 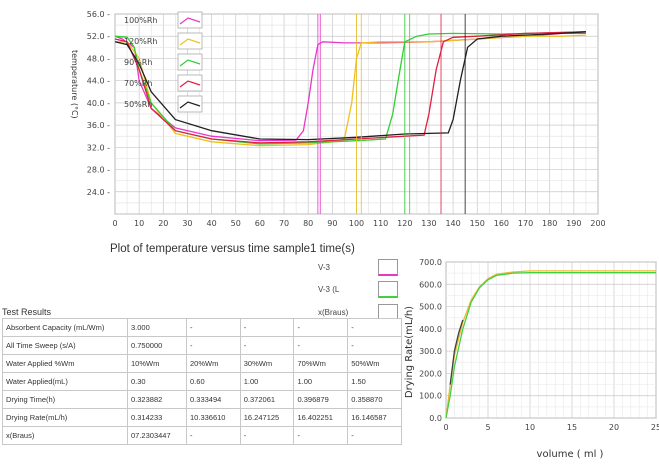 I want to click on results-row: Water Applied(mL) 0.30 0.60 1.00 1.00 1.50, so click(x=202, y=381).